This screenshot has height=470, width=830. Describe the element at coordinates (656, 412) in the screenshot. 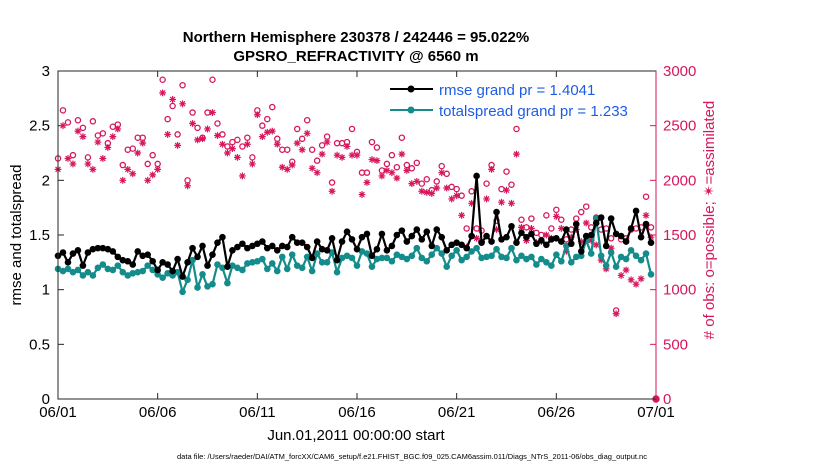

I see `x-tick-label: 07/01` at that location.